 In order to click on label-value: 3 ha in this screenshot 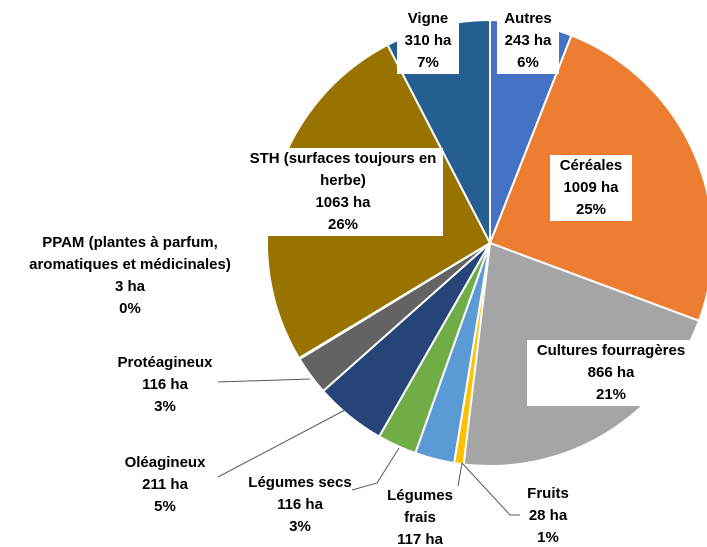, I will do `click(129, 286)`.